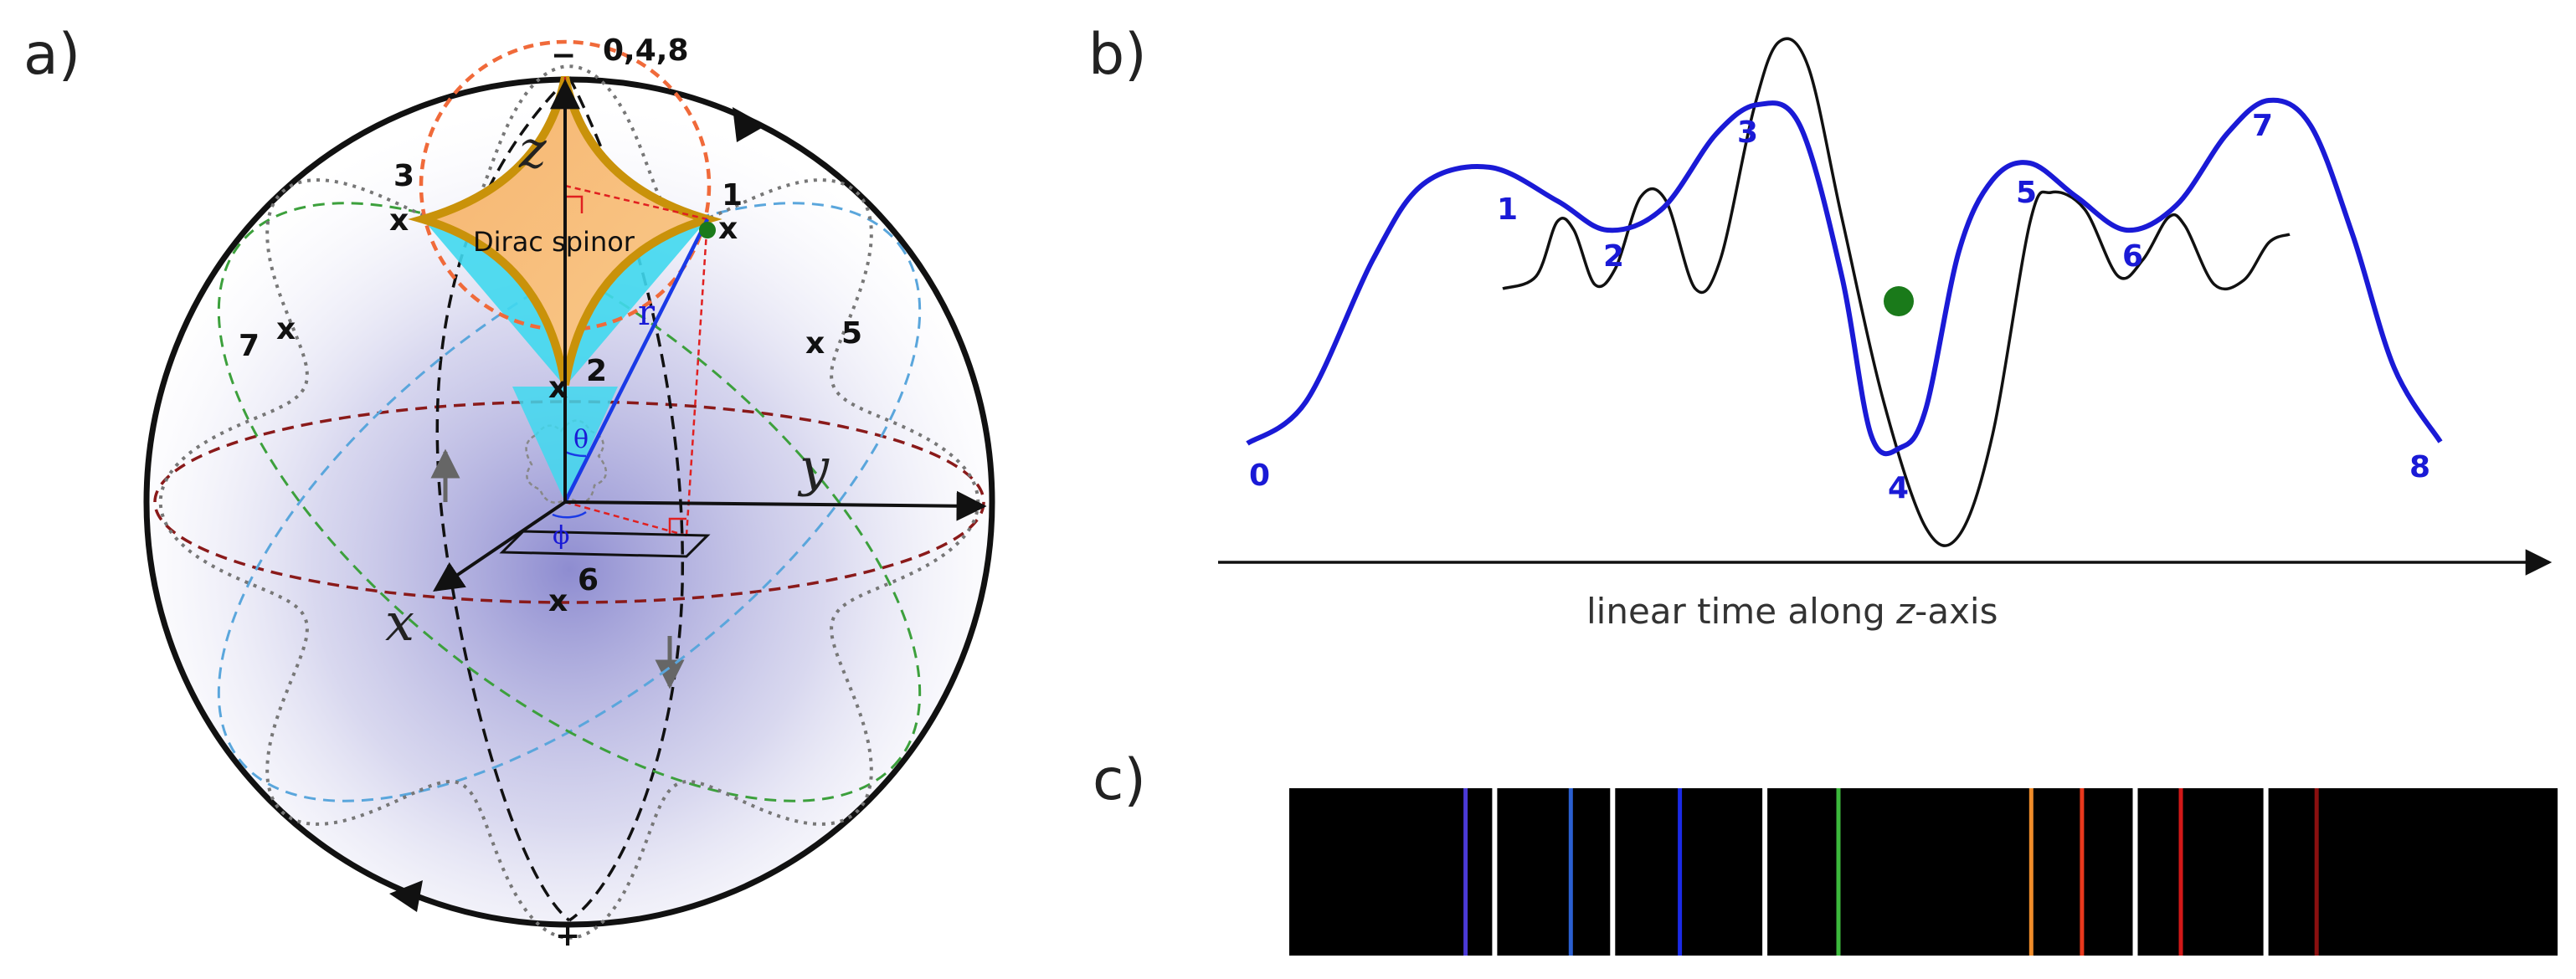 The image size is (2576, 979). I want to click on axis-z-label: z, so click(533, 149).